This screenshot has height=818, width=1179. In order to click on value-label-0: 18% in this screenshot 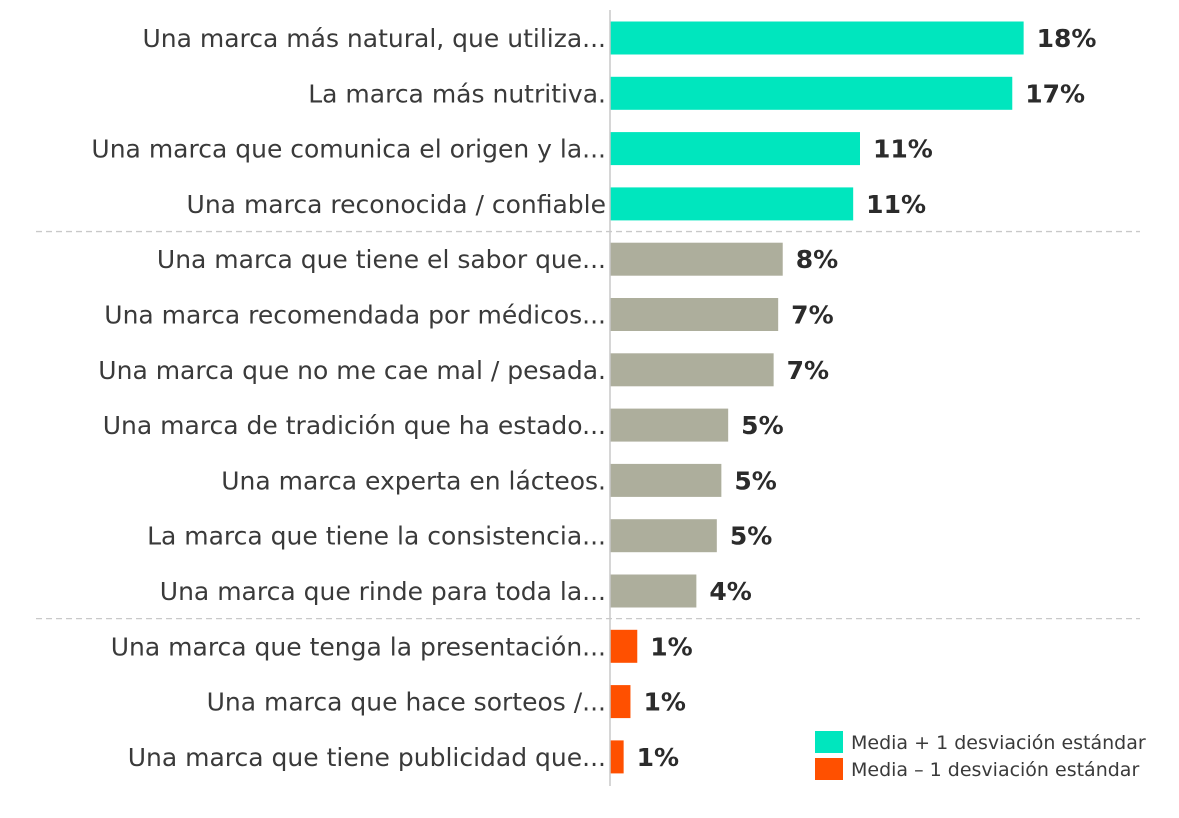, I will do `click(1067, 38)`.